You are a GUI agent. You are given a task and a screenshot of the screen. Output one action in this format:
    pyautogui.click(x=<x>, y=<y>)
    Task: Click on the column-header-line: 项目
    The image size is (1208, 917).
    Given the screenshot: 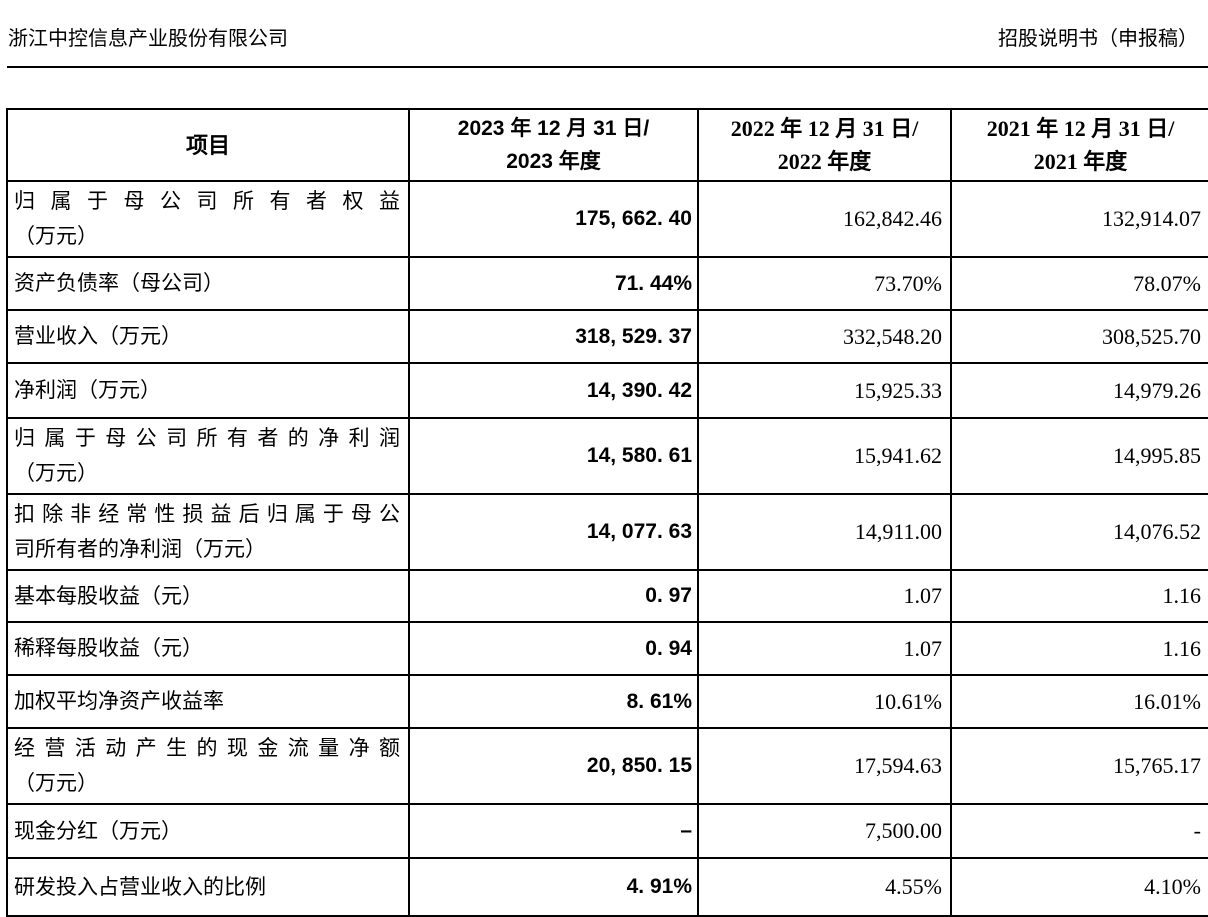 What is the action you would take?
    pyautogui.click(x=207, y=145)
    